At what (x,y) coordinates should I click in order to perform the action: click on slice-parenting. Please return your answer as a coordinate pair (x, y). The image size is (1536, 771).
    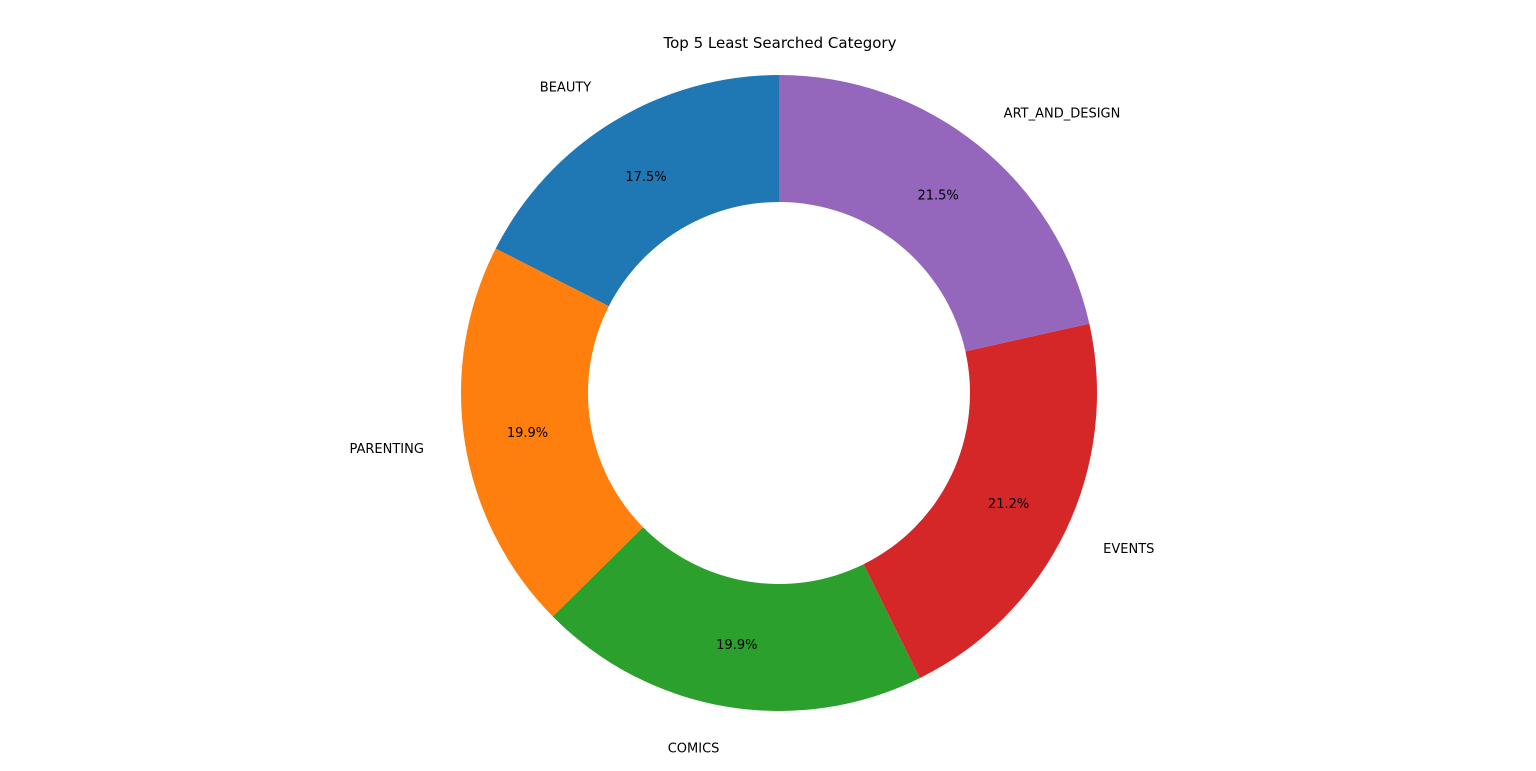
    Looking at the image, I should click on (552, 432).